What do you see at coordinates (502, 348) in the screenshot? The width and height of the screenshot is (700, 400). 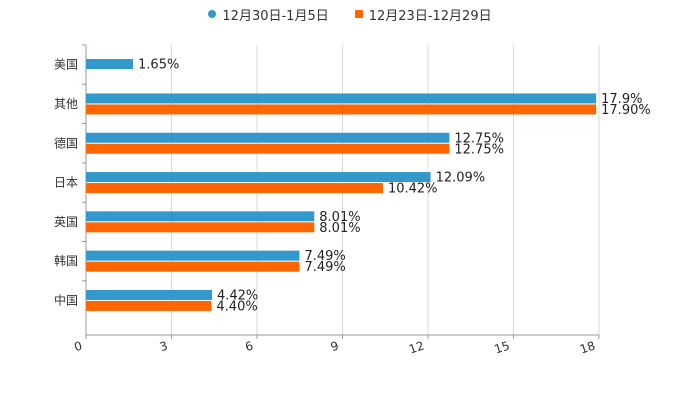 I see `x-tick-label-15: 15` at bounding box center [502, 348].